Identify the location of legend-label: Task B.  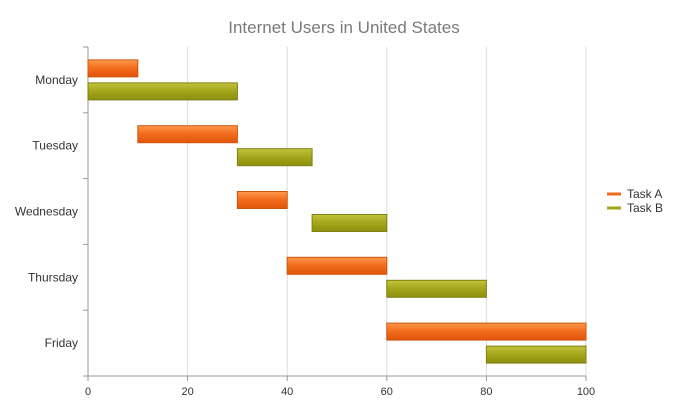
(645, 208).